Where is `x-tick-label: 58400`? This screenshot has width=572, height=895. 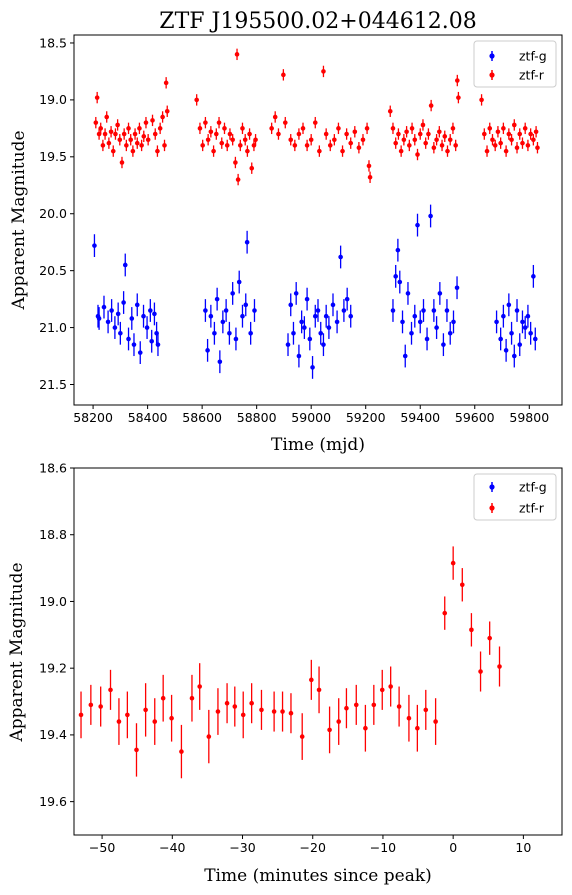 x-tick-label: 58400 is located at coordinates (148, 417).